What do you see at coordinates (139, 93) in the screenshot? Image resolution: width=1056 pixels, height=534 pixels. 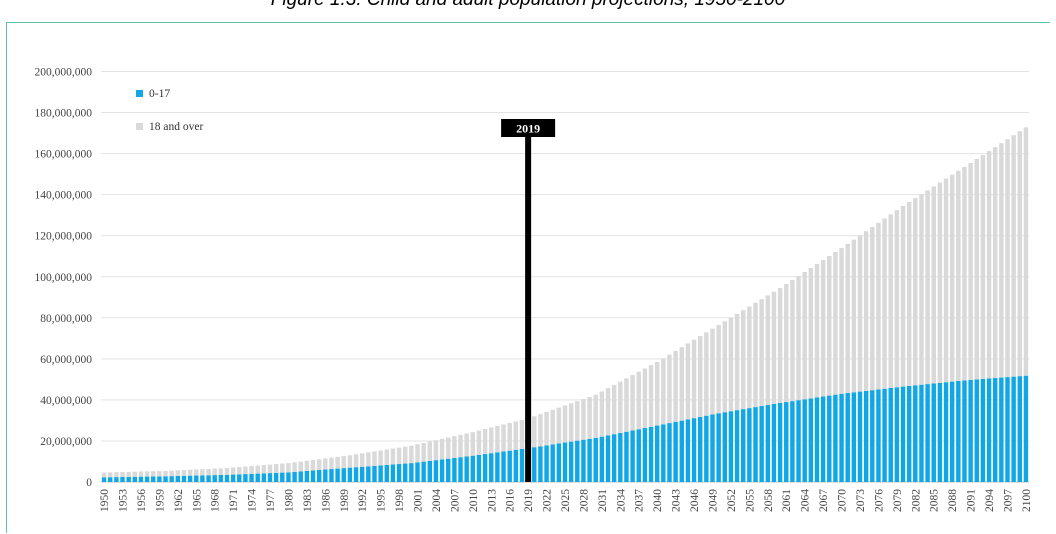 I see `legend-swatch` at bounding box center [139, 93].